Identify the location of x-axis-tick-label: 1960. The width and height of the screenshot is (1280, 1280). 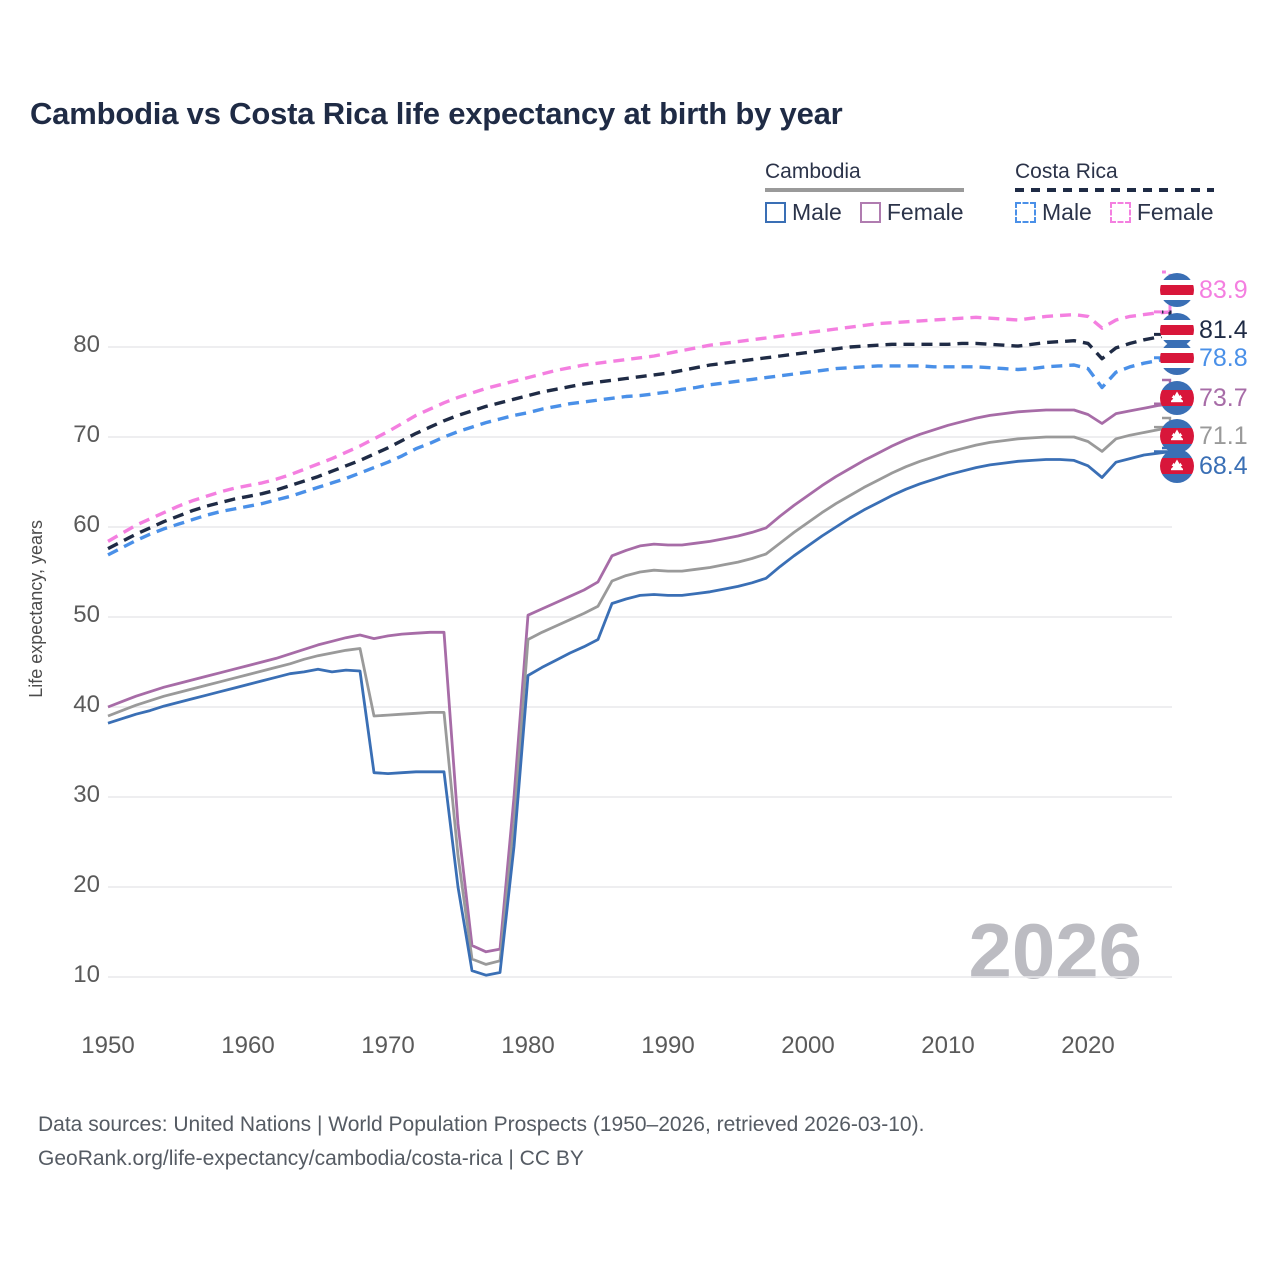
(248, 1045).